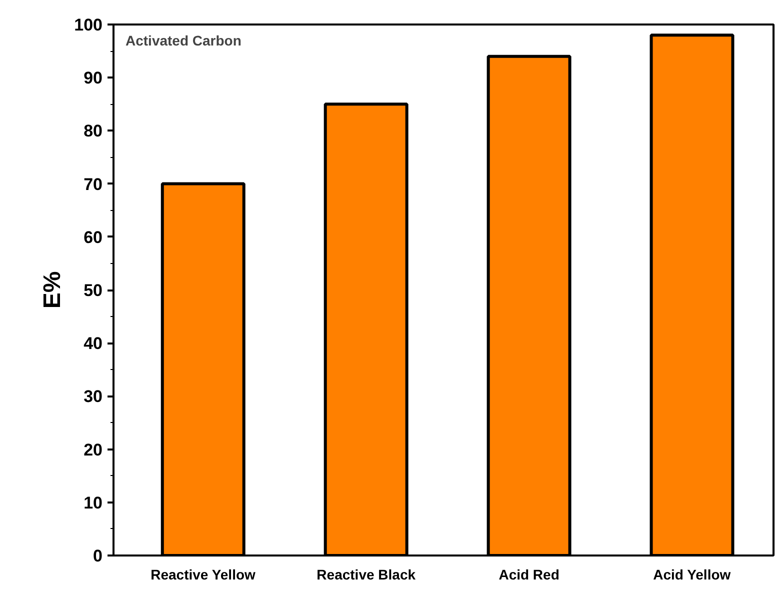 Image resolution: width=775 pixels, height=589 pixels. Describe the element at coordinates (93, 184) in the screenshot. I see `y-tick-label: 70` at that location.